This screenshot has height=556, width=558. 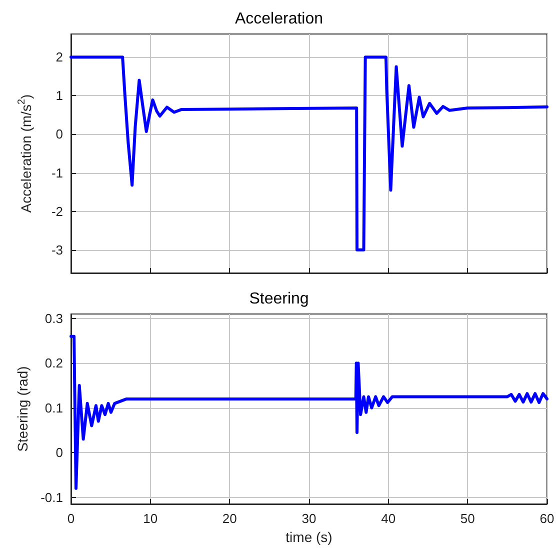 What do you see at coordinates (547, 518) in the screenshot?
I see `x-tick-label: 60` at bounding box center [547, 518].